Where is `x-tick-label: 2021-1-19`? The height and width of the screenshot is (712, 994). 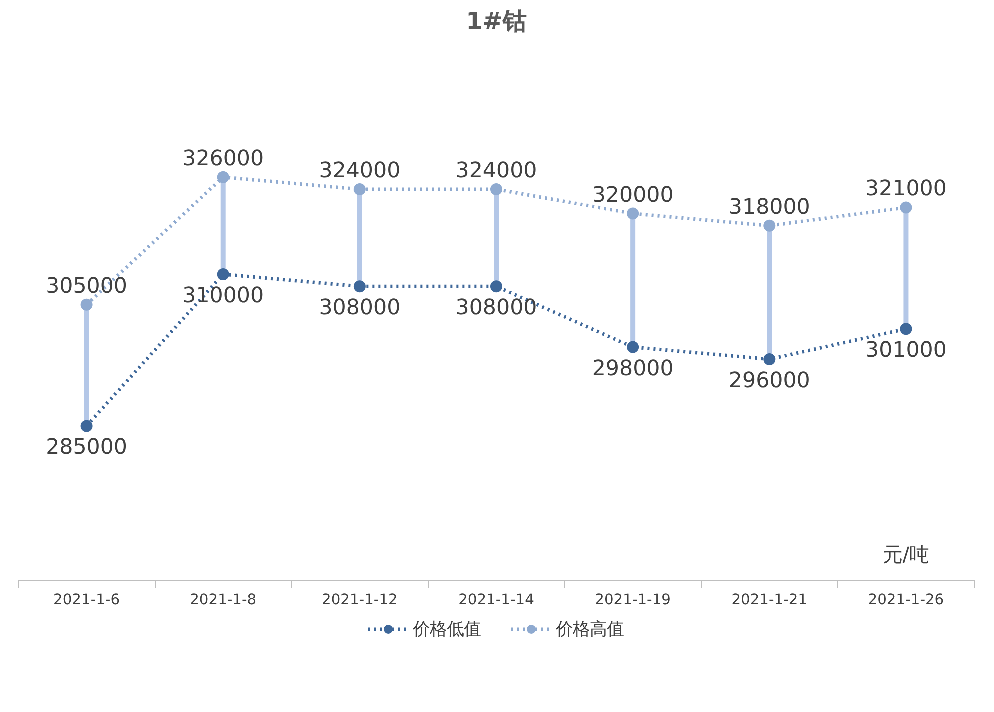
x-tick-label: 2021-1-19 is located at coordinates (633, 600).